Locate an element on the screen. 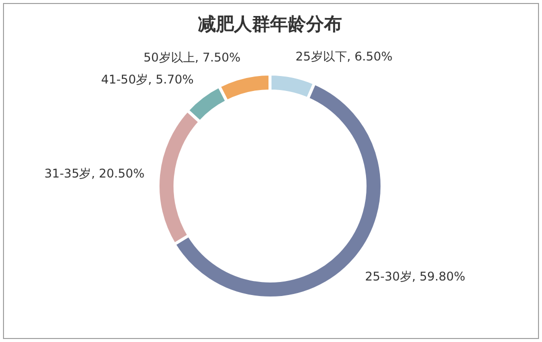 This screenshot has width=542, height=342. slice-label: 25岁以下, 6.50% is located at coordinates (344, 57).